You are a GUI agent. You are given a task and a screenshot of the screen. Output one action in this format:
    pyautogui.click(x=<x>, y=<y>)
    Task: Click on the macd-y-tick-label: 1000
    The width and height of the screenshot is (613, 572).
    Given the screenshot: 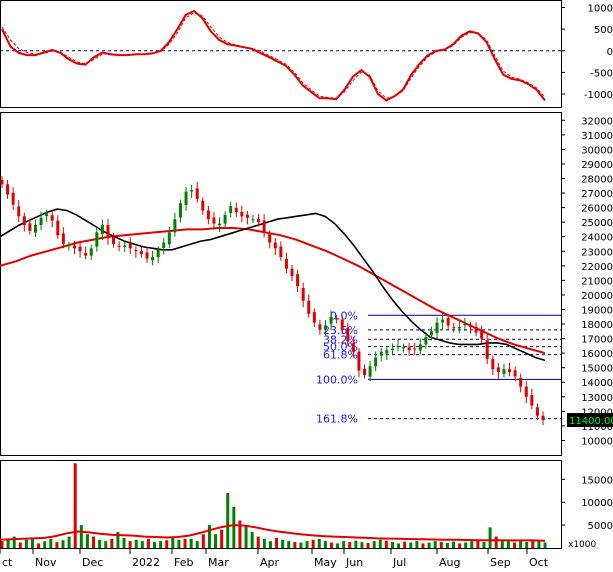 What is the action you would take?
    pyautogui.click(x=600, y=8)
    